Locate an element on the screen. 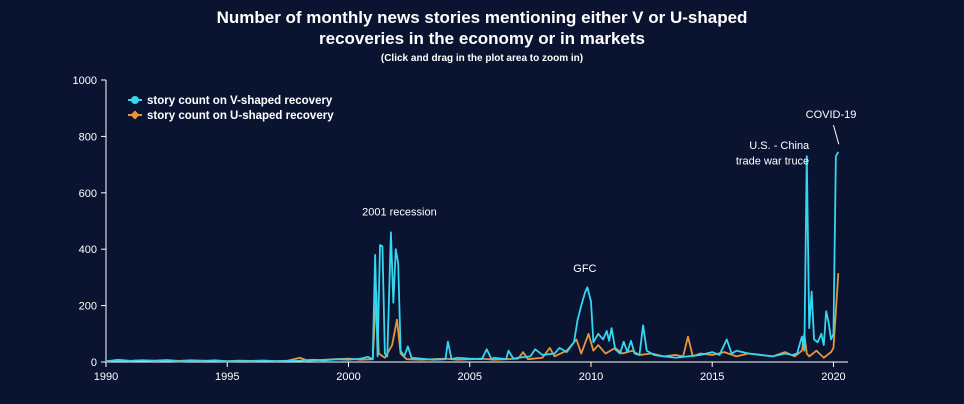  annotation-pointer-covid is located at coordinates (836, 134).